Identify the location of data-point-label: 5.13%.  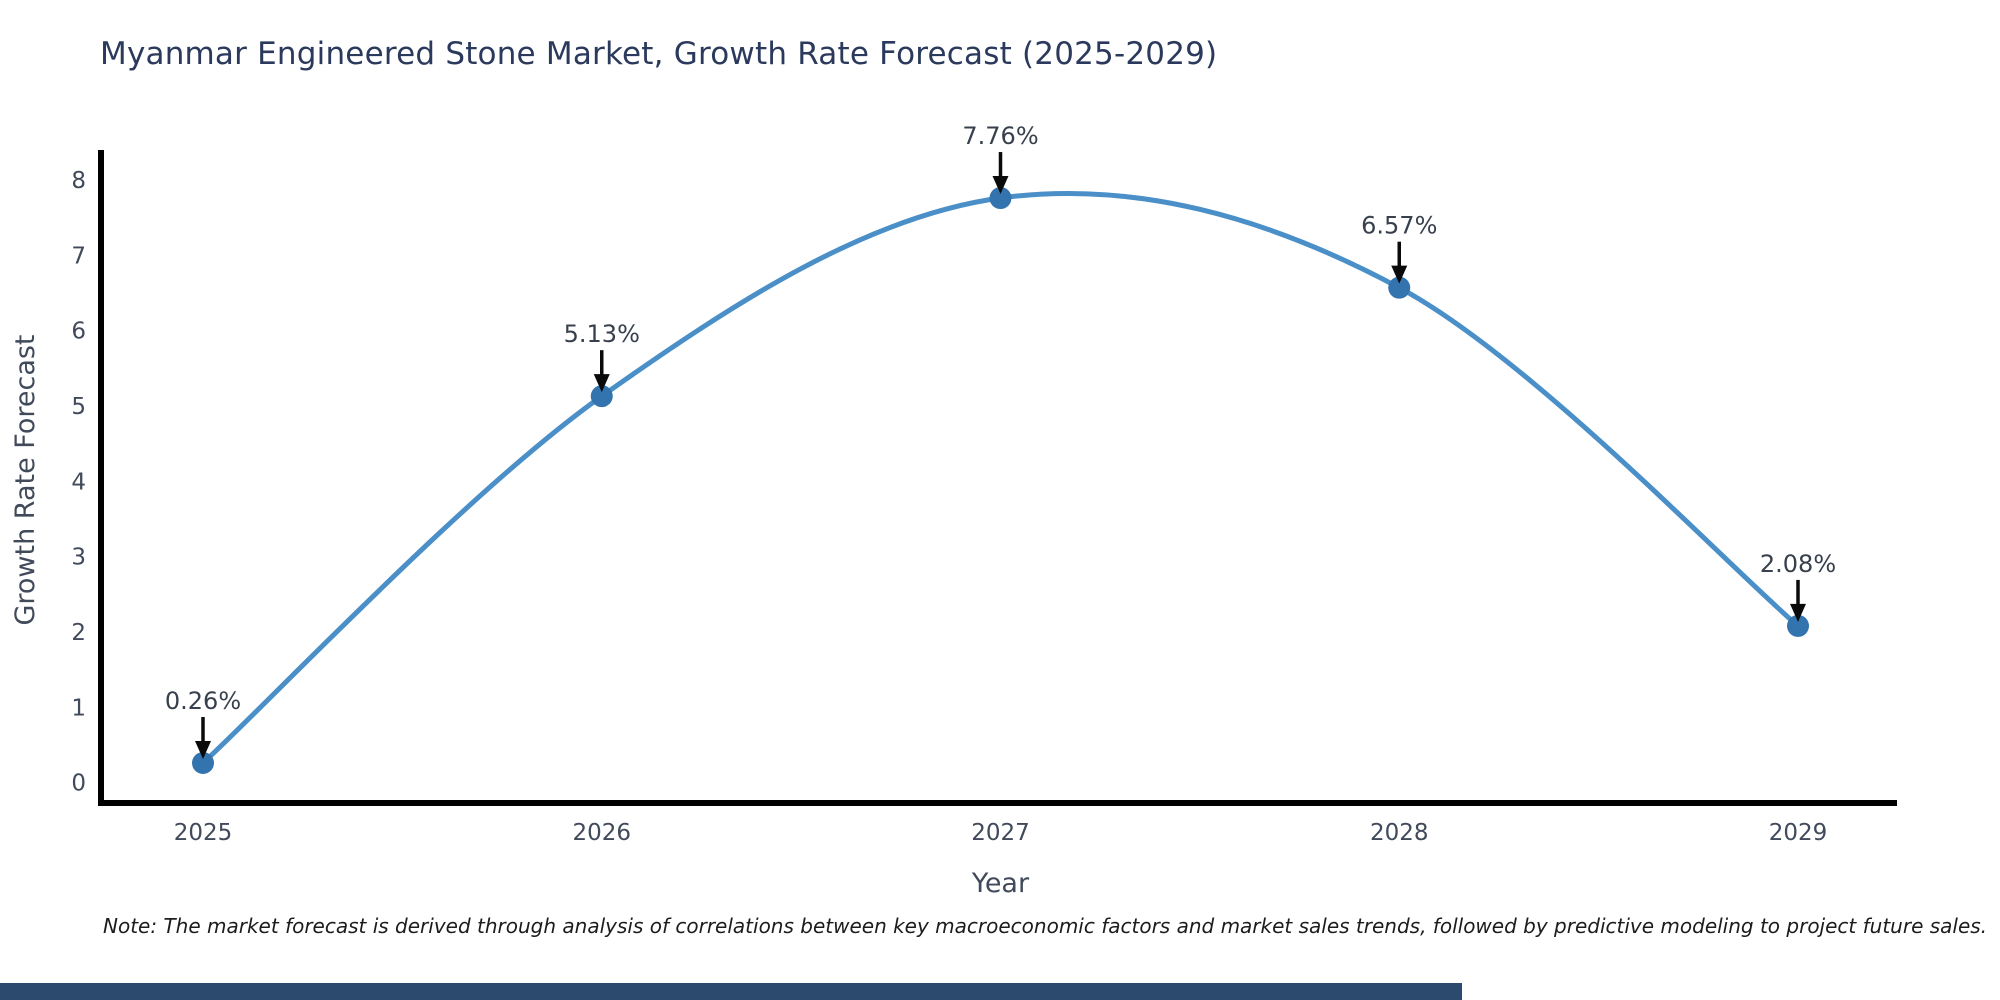
(602, 334).